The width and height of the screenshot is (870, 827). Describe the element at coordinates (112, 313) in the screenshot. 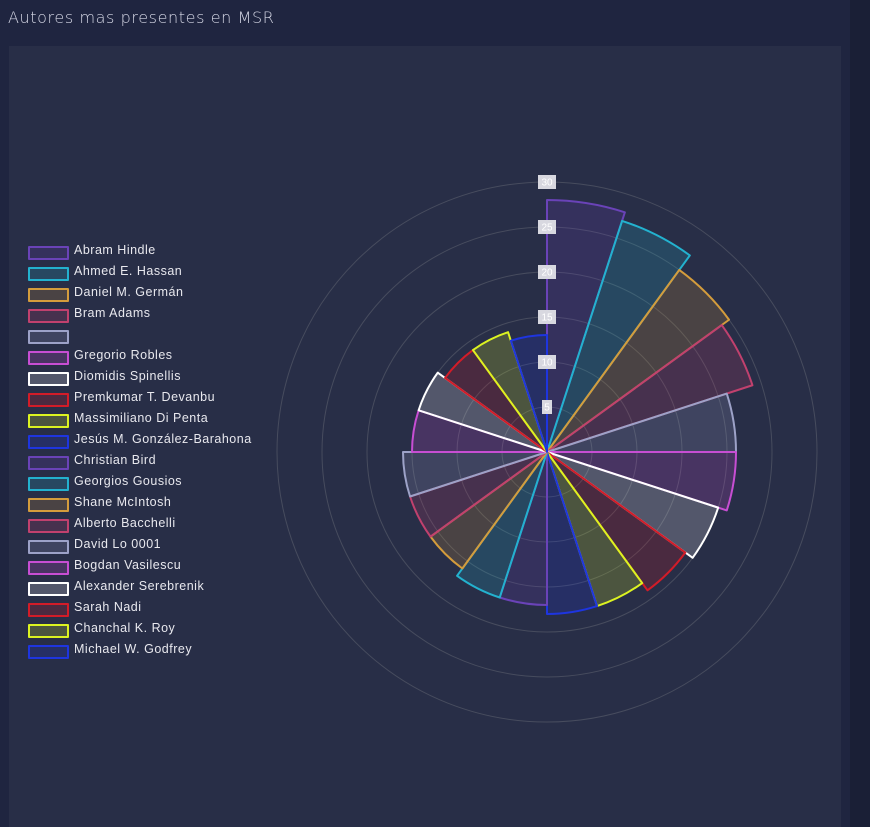

I see `legend-label: Bram Adams` at that location.